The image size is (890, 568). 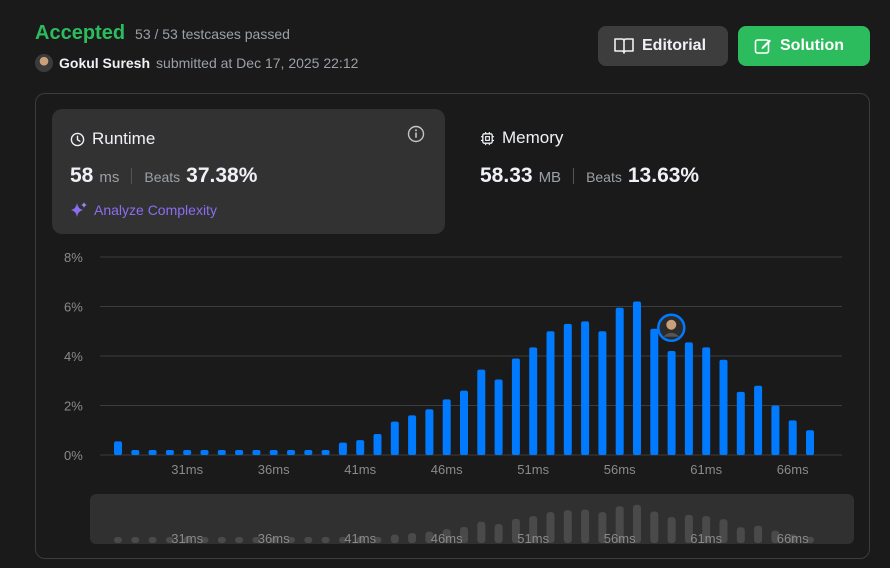 I want to click on x-tick-label: 46ms, so click(x=447, y=469).